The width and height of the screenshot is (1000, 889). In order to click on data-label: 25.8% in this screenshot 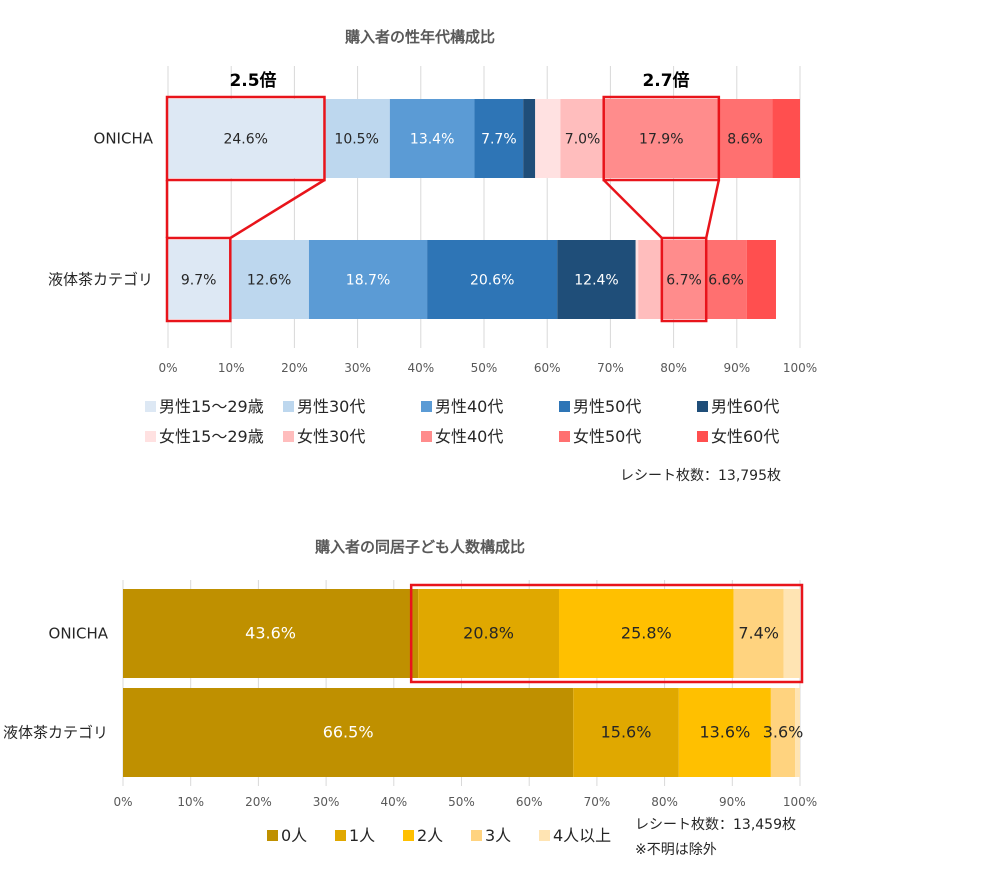, I will do `click(646, 633)`.